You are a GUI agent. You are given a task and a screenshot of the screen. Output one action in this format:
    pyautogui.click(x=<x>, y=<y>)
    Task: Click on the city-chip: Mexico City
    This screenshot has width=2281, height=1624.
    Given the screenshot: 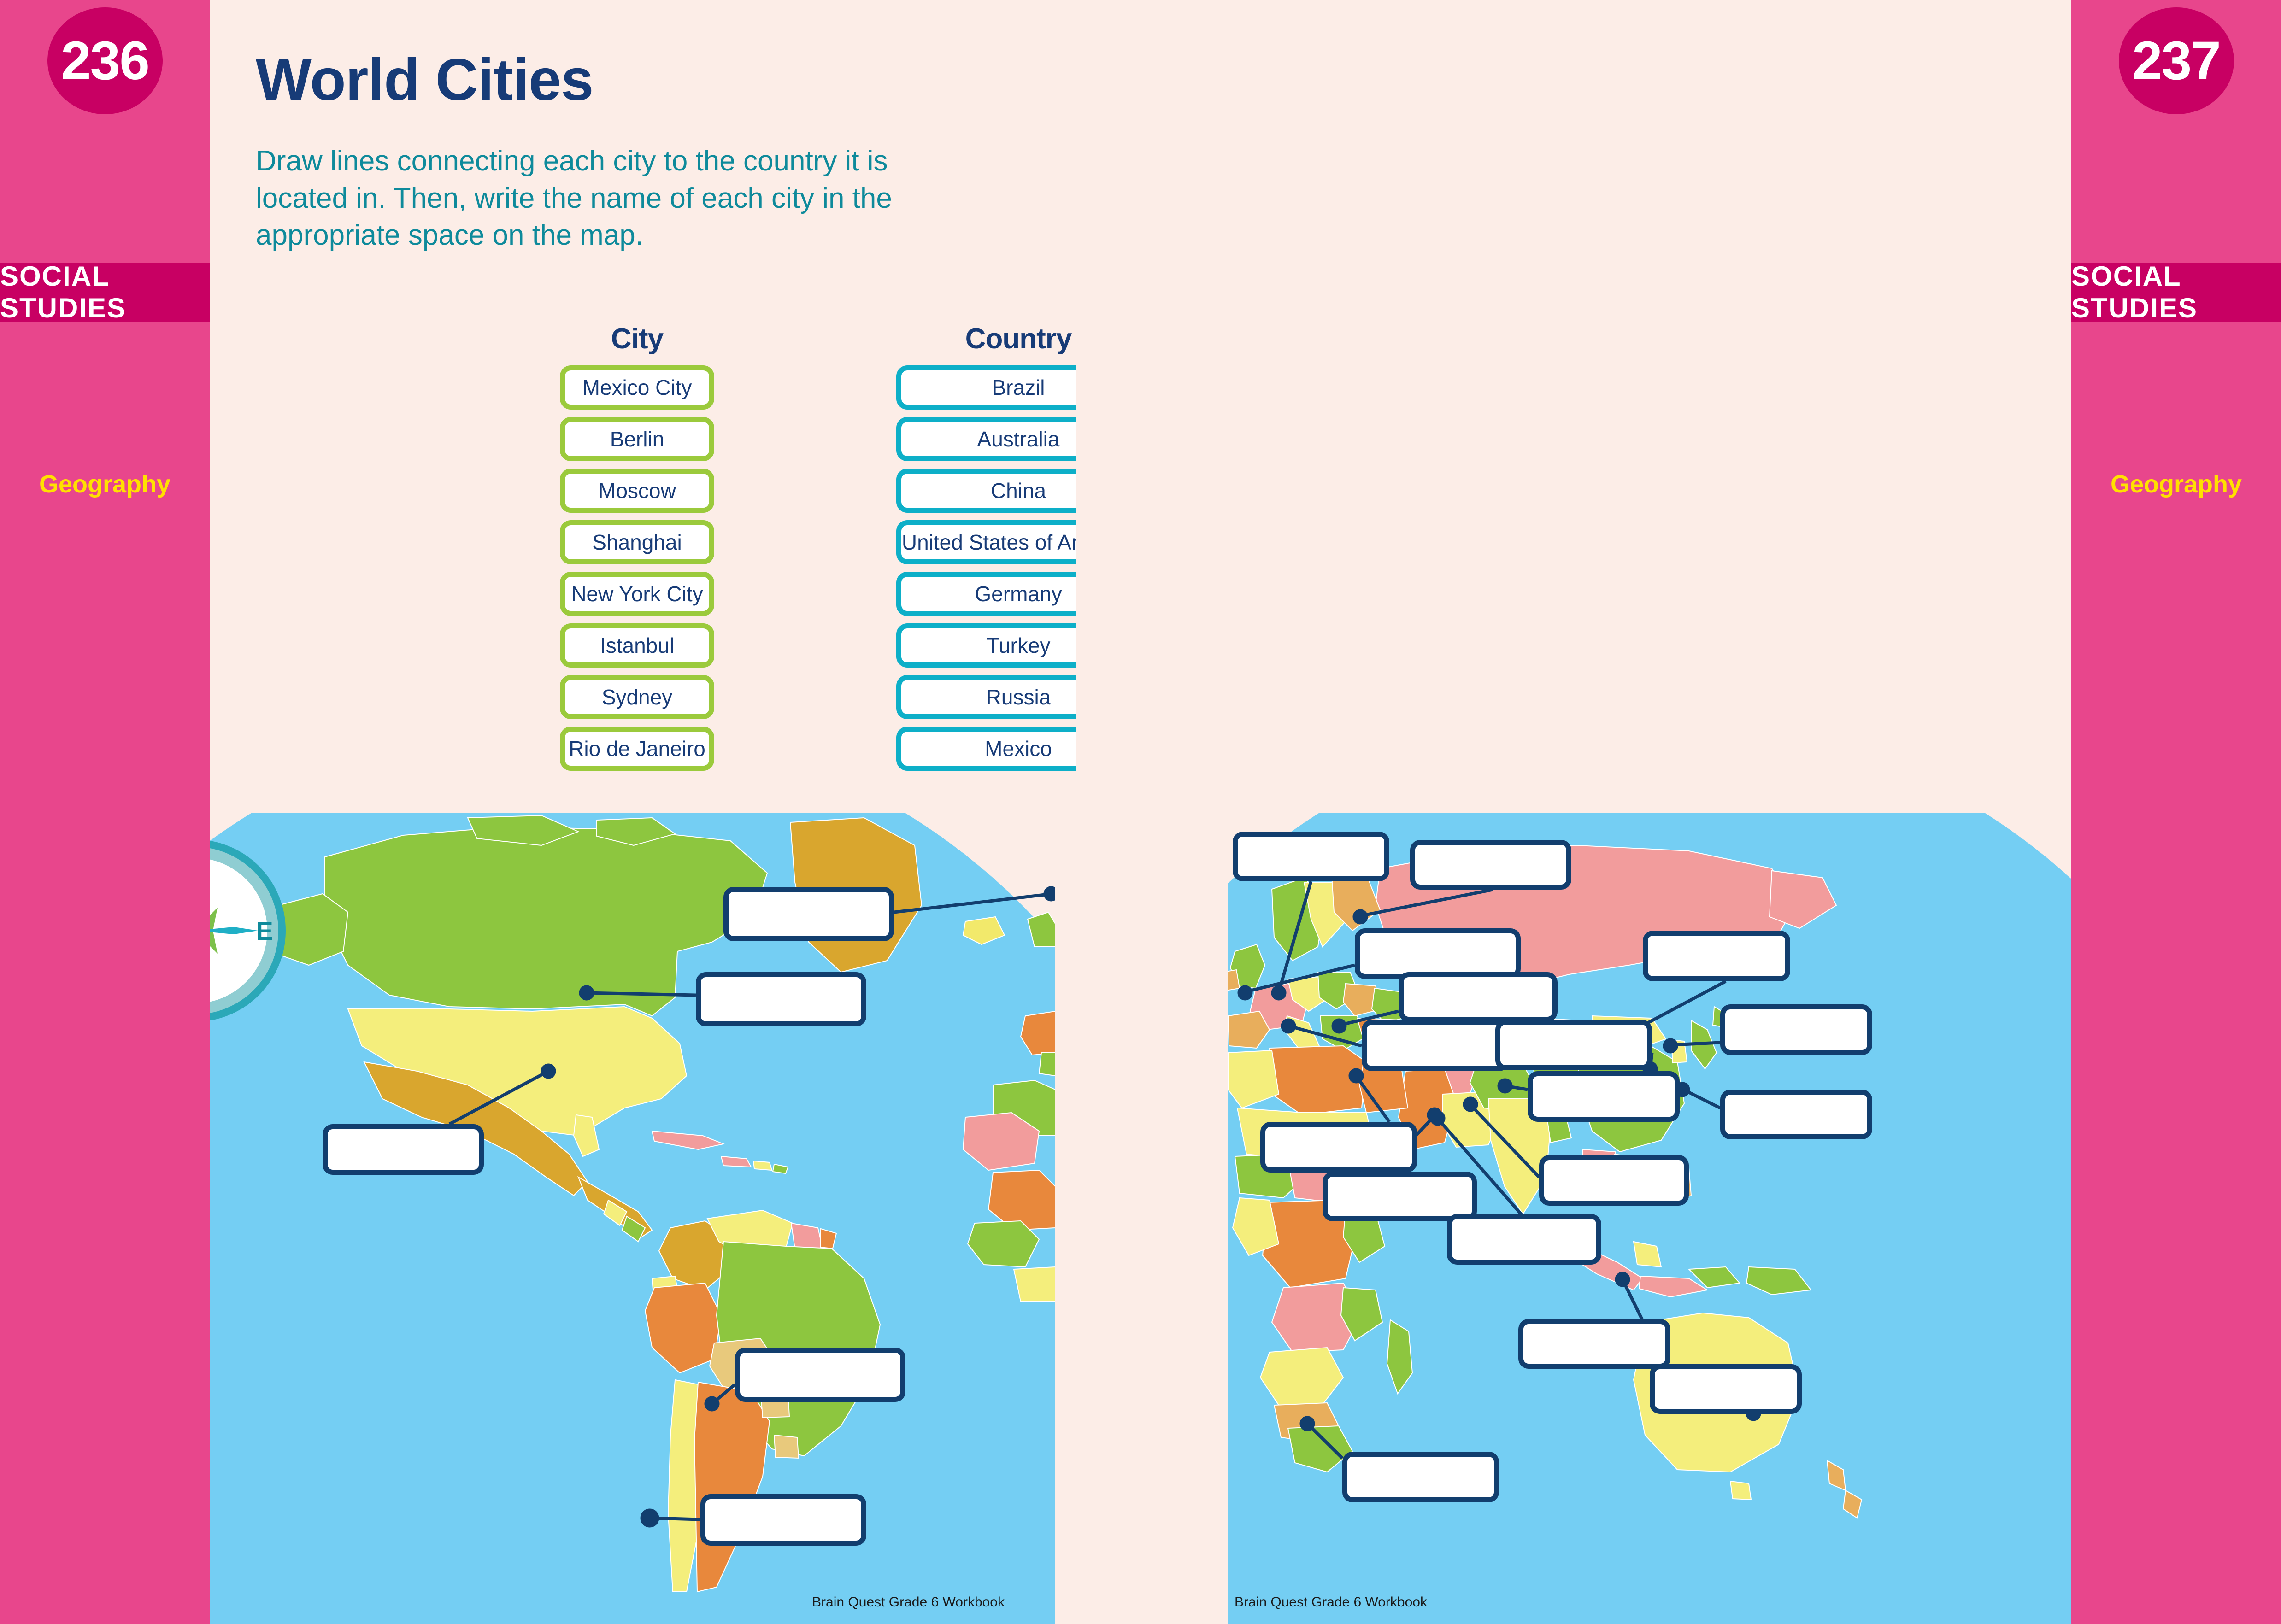 What is the action you would take?
    pyautogui.click(x=637, y=388)
    